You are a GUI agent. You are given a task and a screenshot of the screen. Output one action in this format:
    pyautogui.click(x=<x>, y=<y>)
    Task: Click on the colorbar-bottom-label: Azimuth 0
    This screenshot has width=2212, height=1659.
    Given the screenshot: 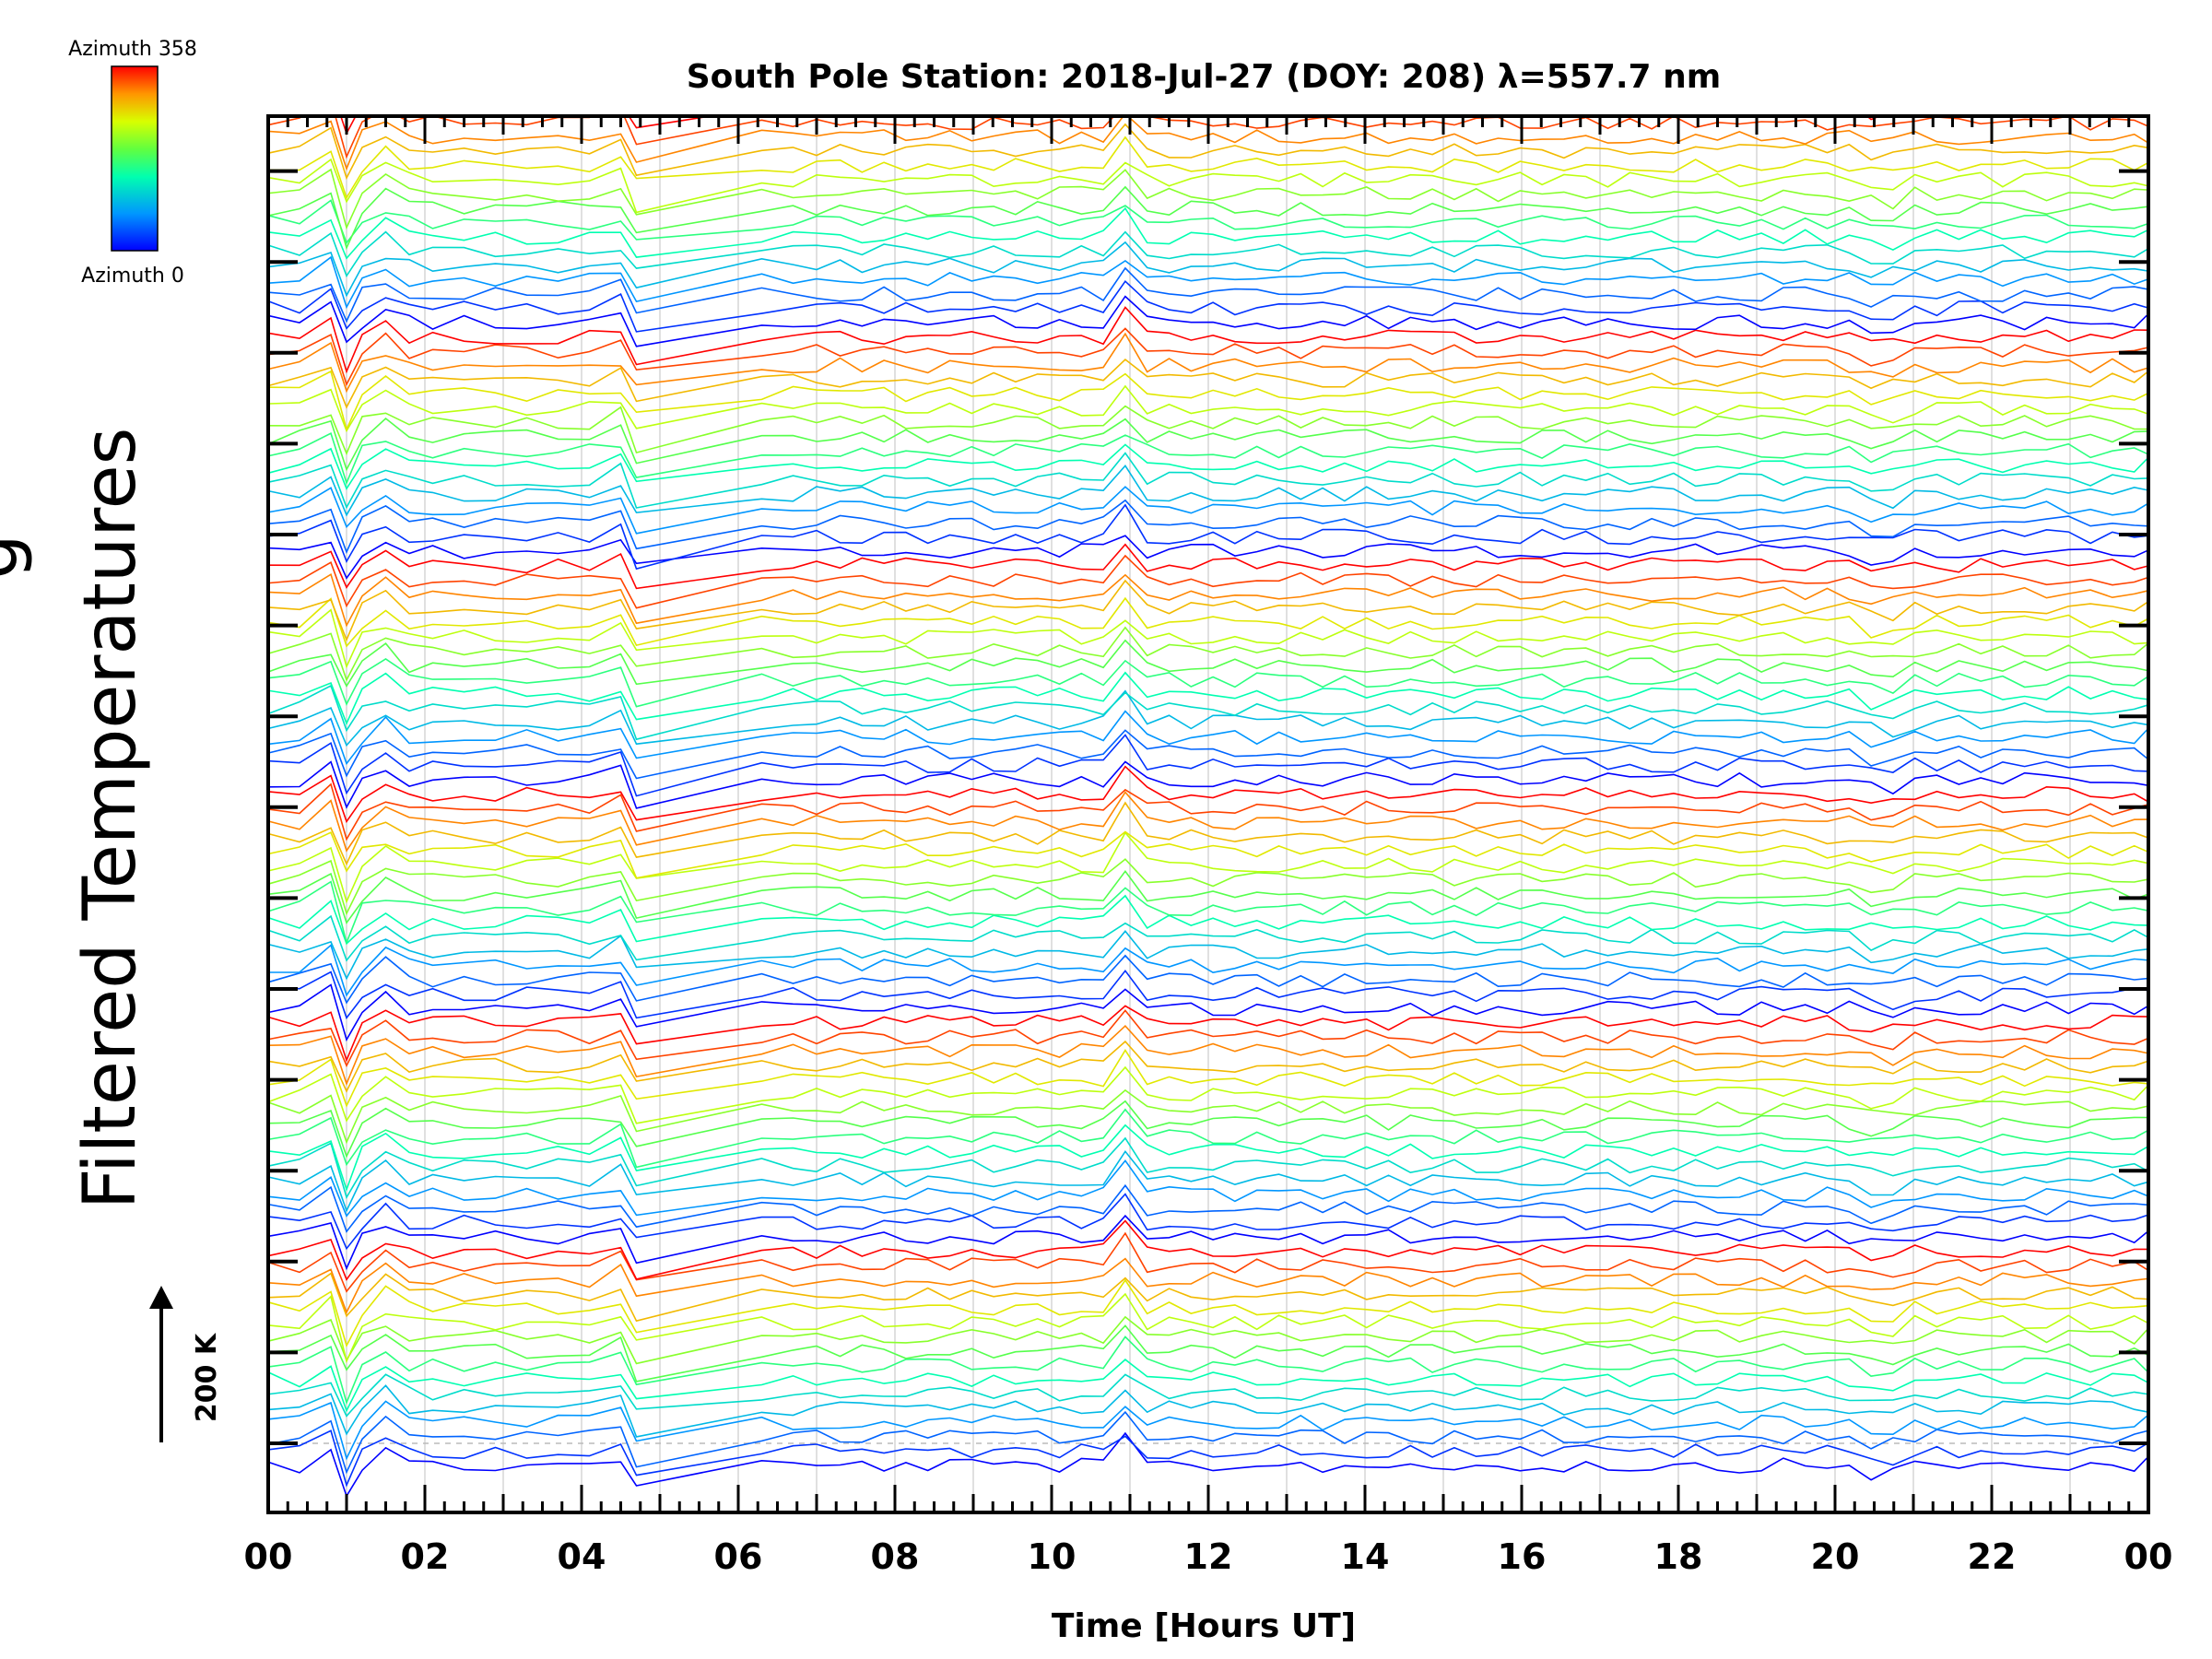 What is the action you would take?
    pyautogui.click(x=132, y=276)
    